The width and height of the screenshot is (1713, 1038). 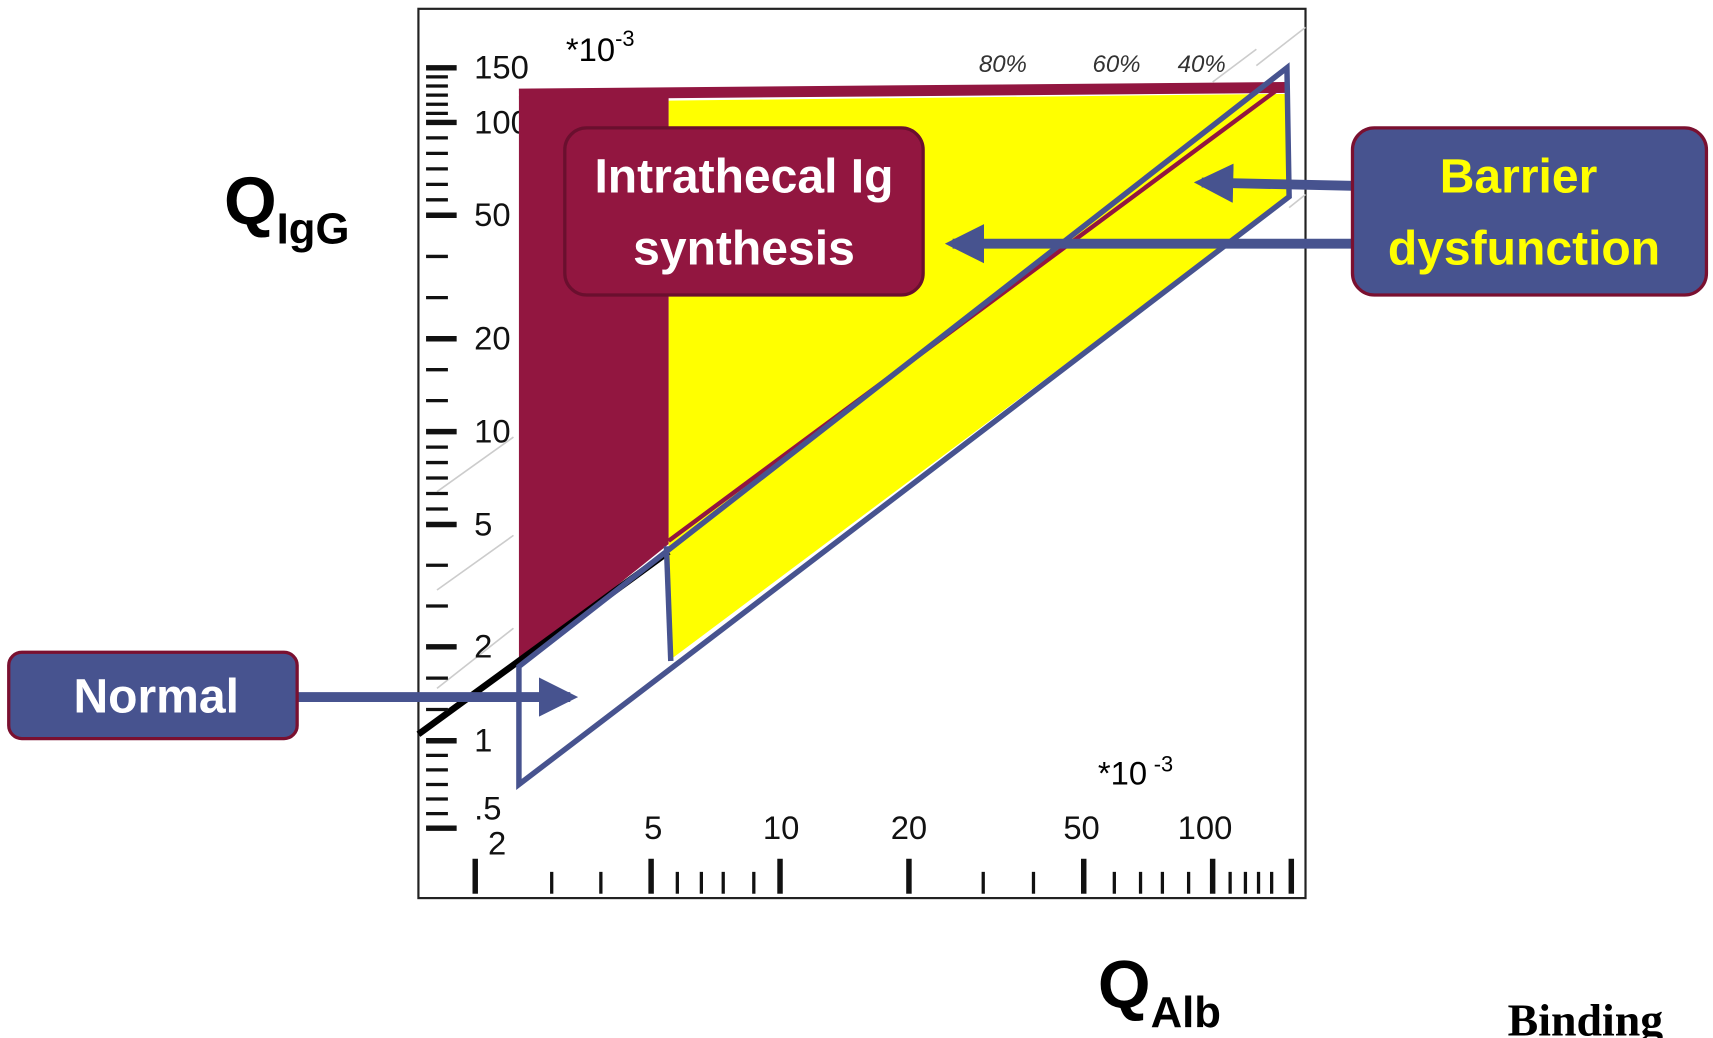 What do you see at coordinates (1524, 248) in the screenshot?
I see `box-label: dysfunction` at bounding box center [1524, 248].